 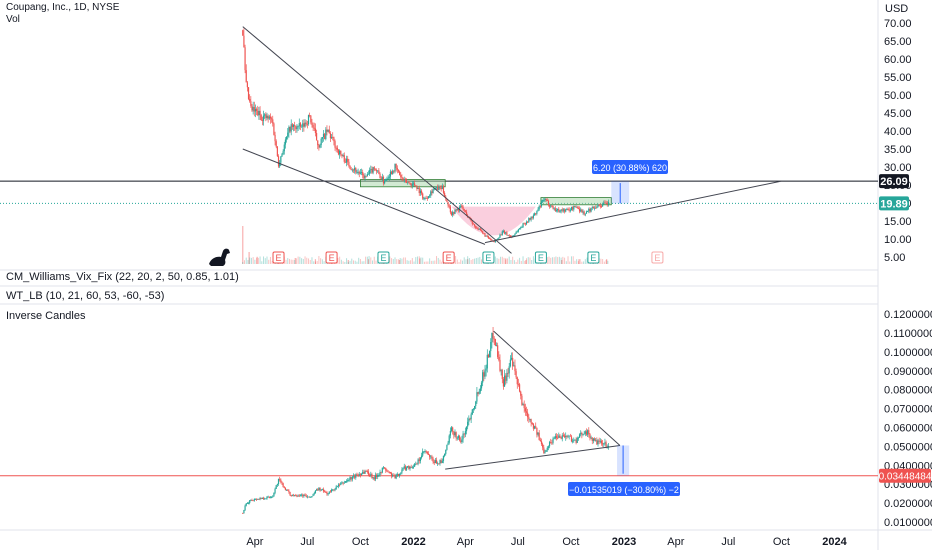 What do you see at coordinates (13, 19) in the screenshot?
I see `volume-label: Vol` at bounding box center [13, 19].